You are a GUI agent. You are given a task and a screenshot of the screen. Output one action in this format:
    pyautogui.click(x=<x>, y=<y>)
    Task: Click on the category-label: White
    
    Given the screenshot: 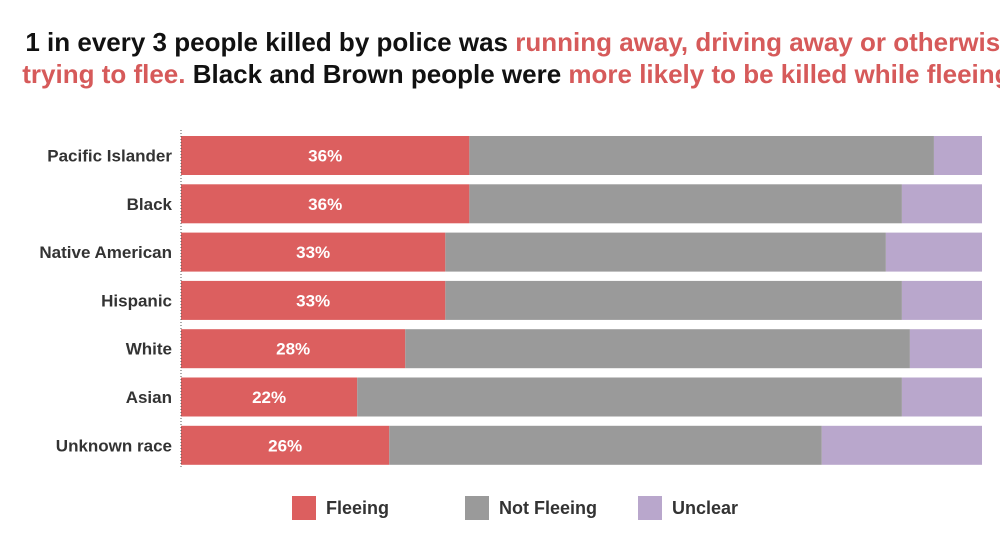 What is the action you would take?
    pyautogui.click(x=149, y=349)
    